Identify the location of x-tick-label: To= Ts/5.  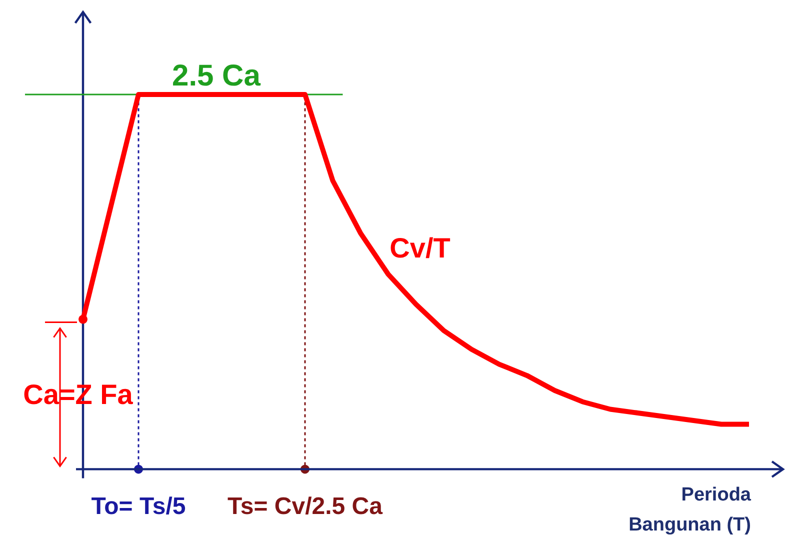
(138, 506).